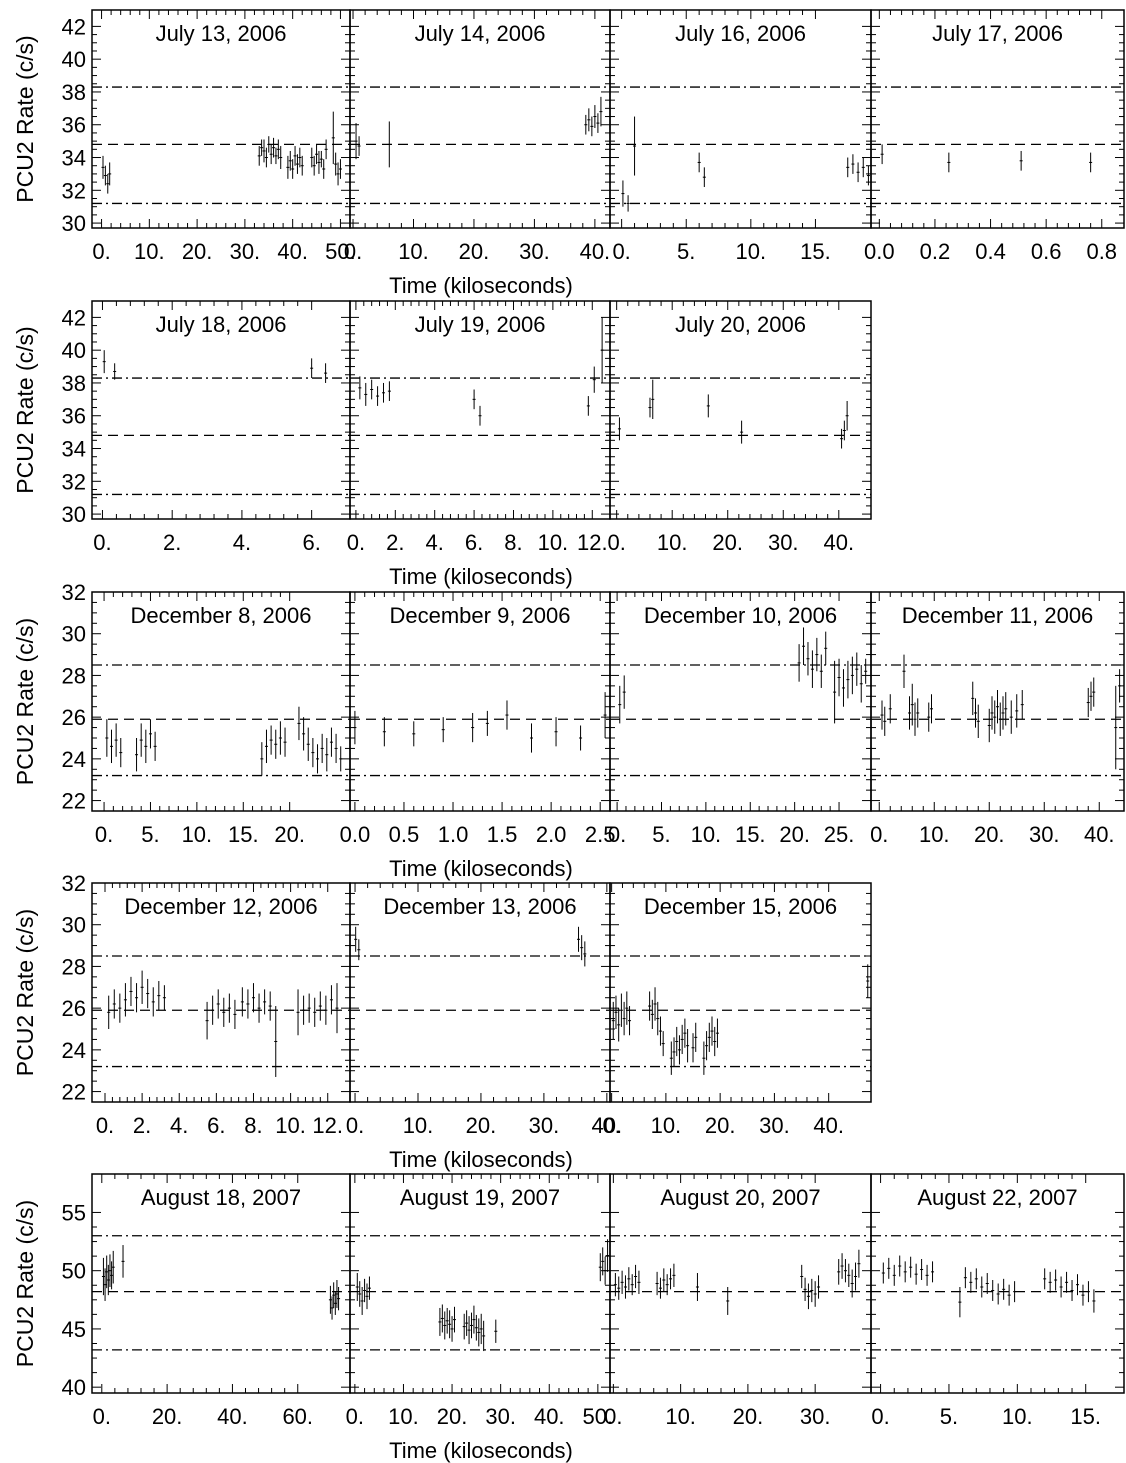  What do you see at coordinates (453, 834) in the screenshot?
I see `x-tick-label: 1.0` at bounding box center [453, 834].